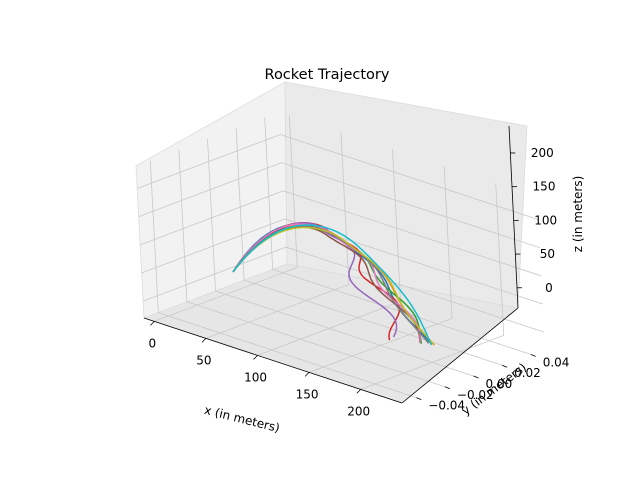  What do you see at coordinates (547, 254) in the screenshot?
I see `z-tick-label: 50` at bounding box center [547, 254].